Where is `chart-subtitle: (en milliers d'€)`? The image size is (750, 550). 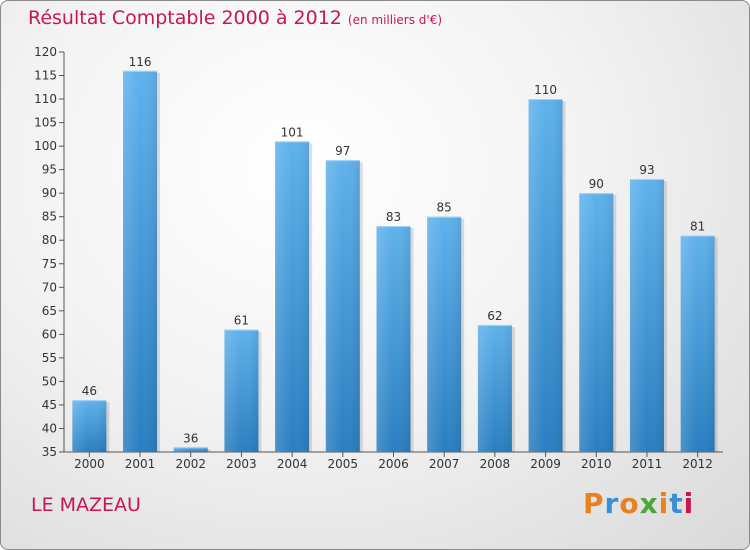
chart-subtitle: (en milliers d'€) is located at coordinates (395, 20).